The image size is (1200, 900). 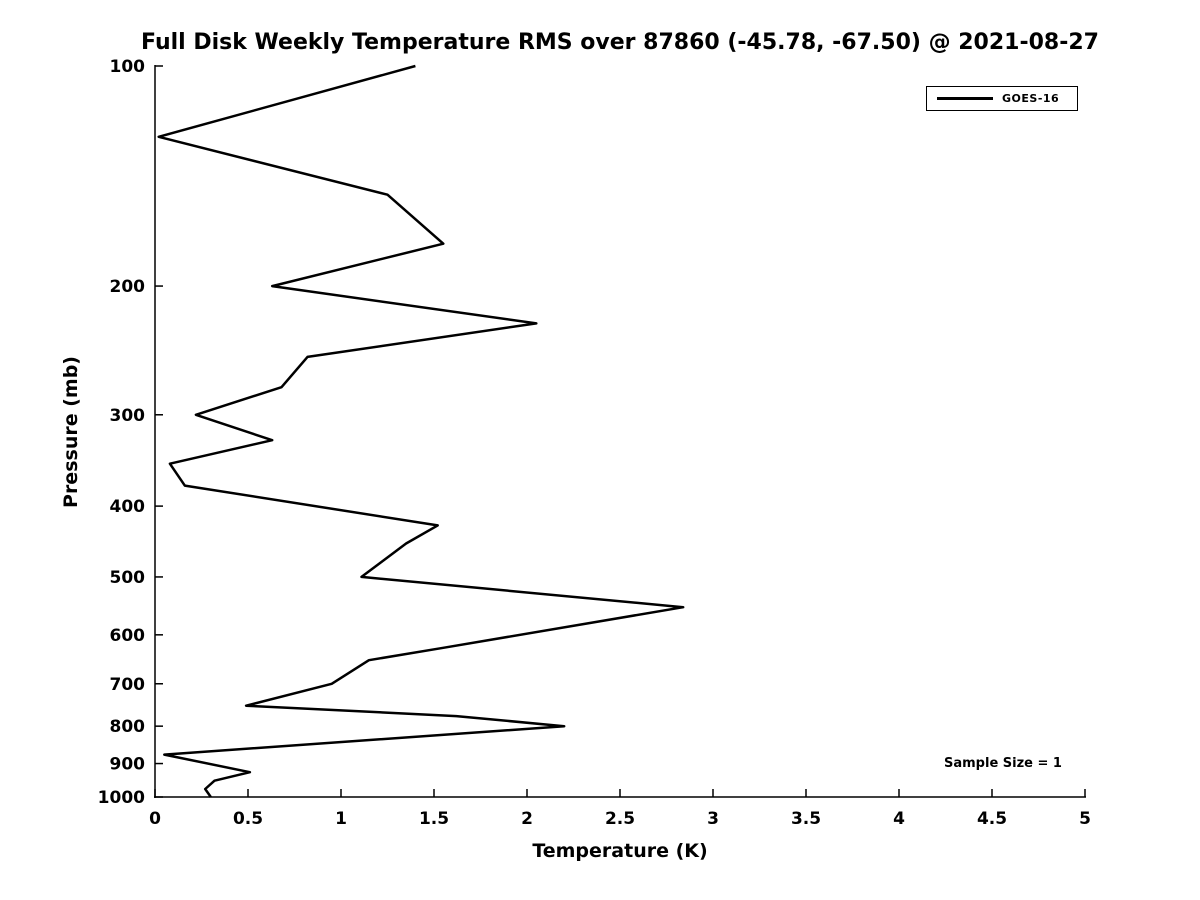 What do you see at coordinates (128, 67) in the screenshot?
I see `y-tick-label: 100` at bounding box center [128, 67].